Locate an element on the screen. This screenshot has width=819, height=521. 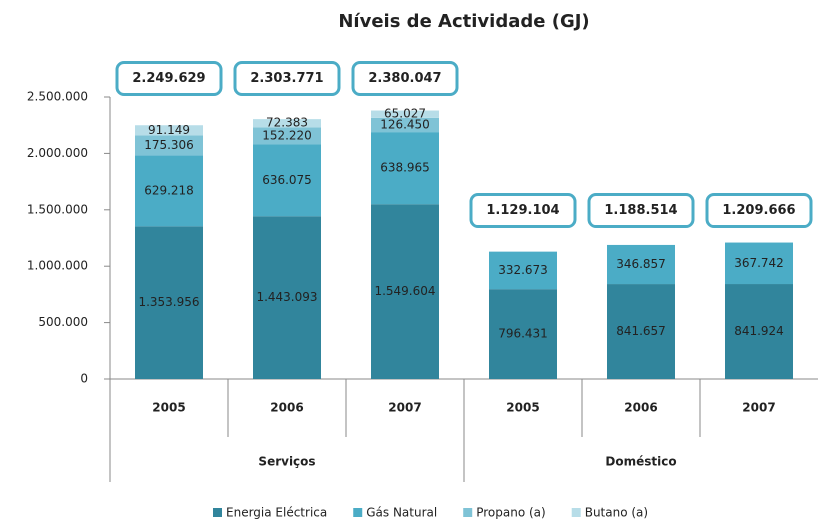
y-tick-label: 500.000 is located at coordinates (63, 322).